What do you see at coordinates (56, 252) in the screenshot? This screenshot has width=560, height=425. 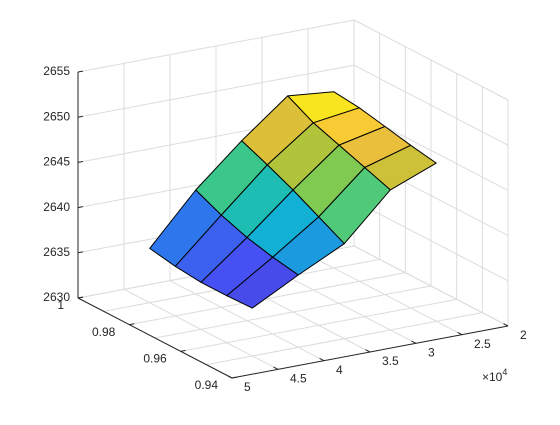 I see `z-tick-label: 2635` at bounding box center [56, 252].